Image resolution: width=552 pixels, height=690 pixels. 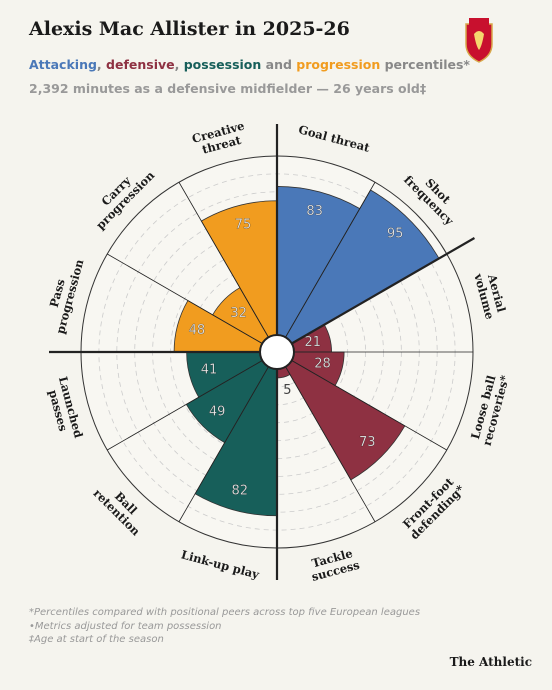 I want to click on subtitle-part: percentiles*, so click(x=425, y=64).